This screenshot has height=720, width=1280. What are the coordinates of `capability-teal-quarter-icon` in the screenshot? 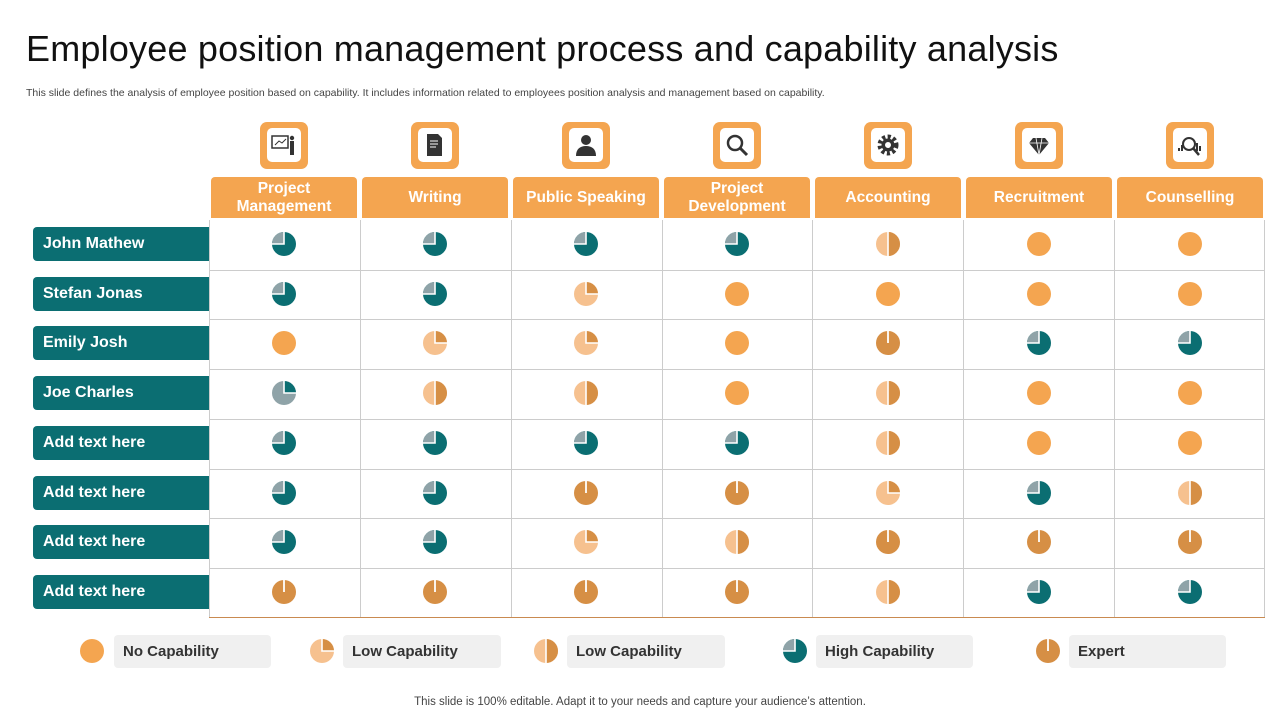 It's located at (284, 393).